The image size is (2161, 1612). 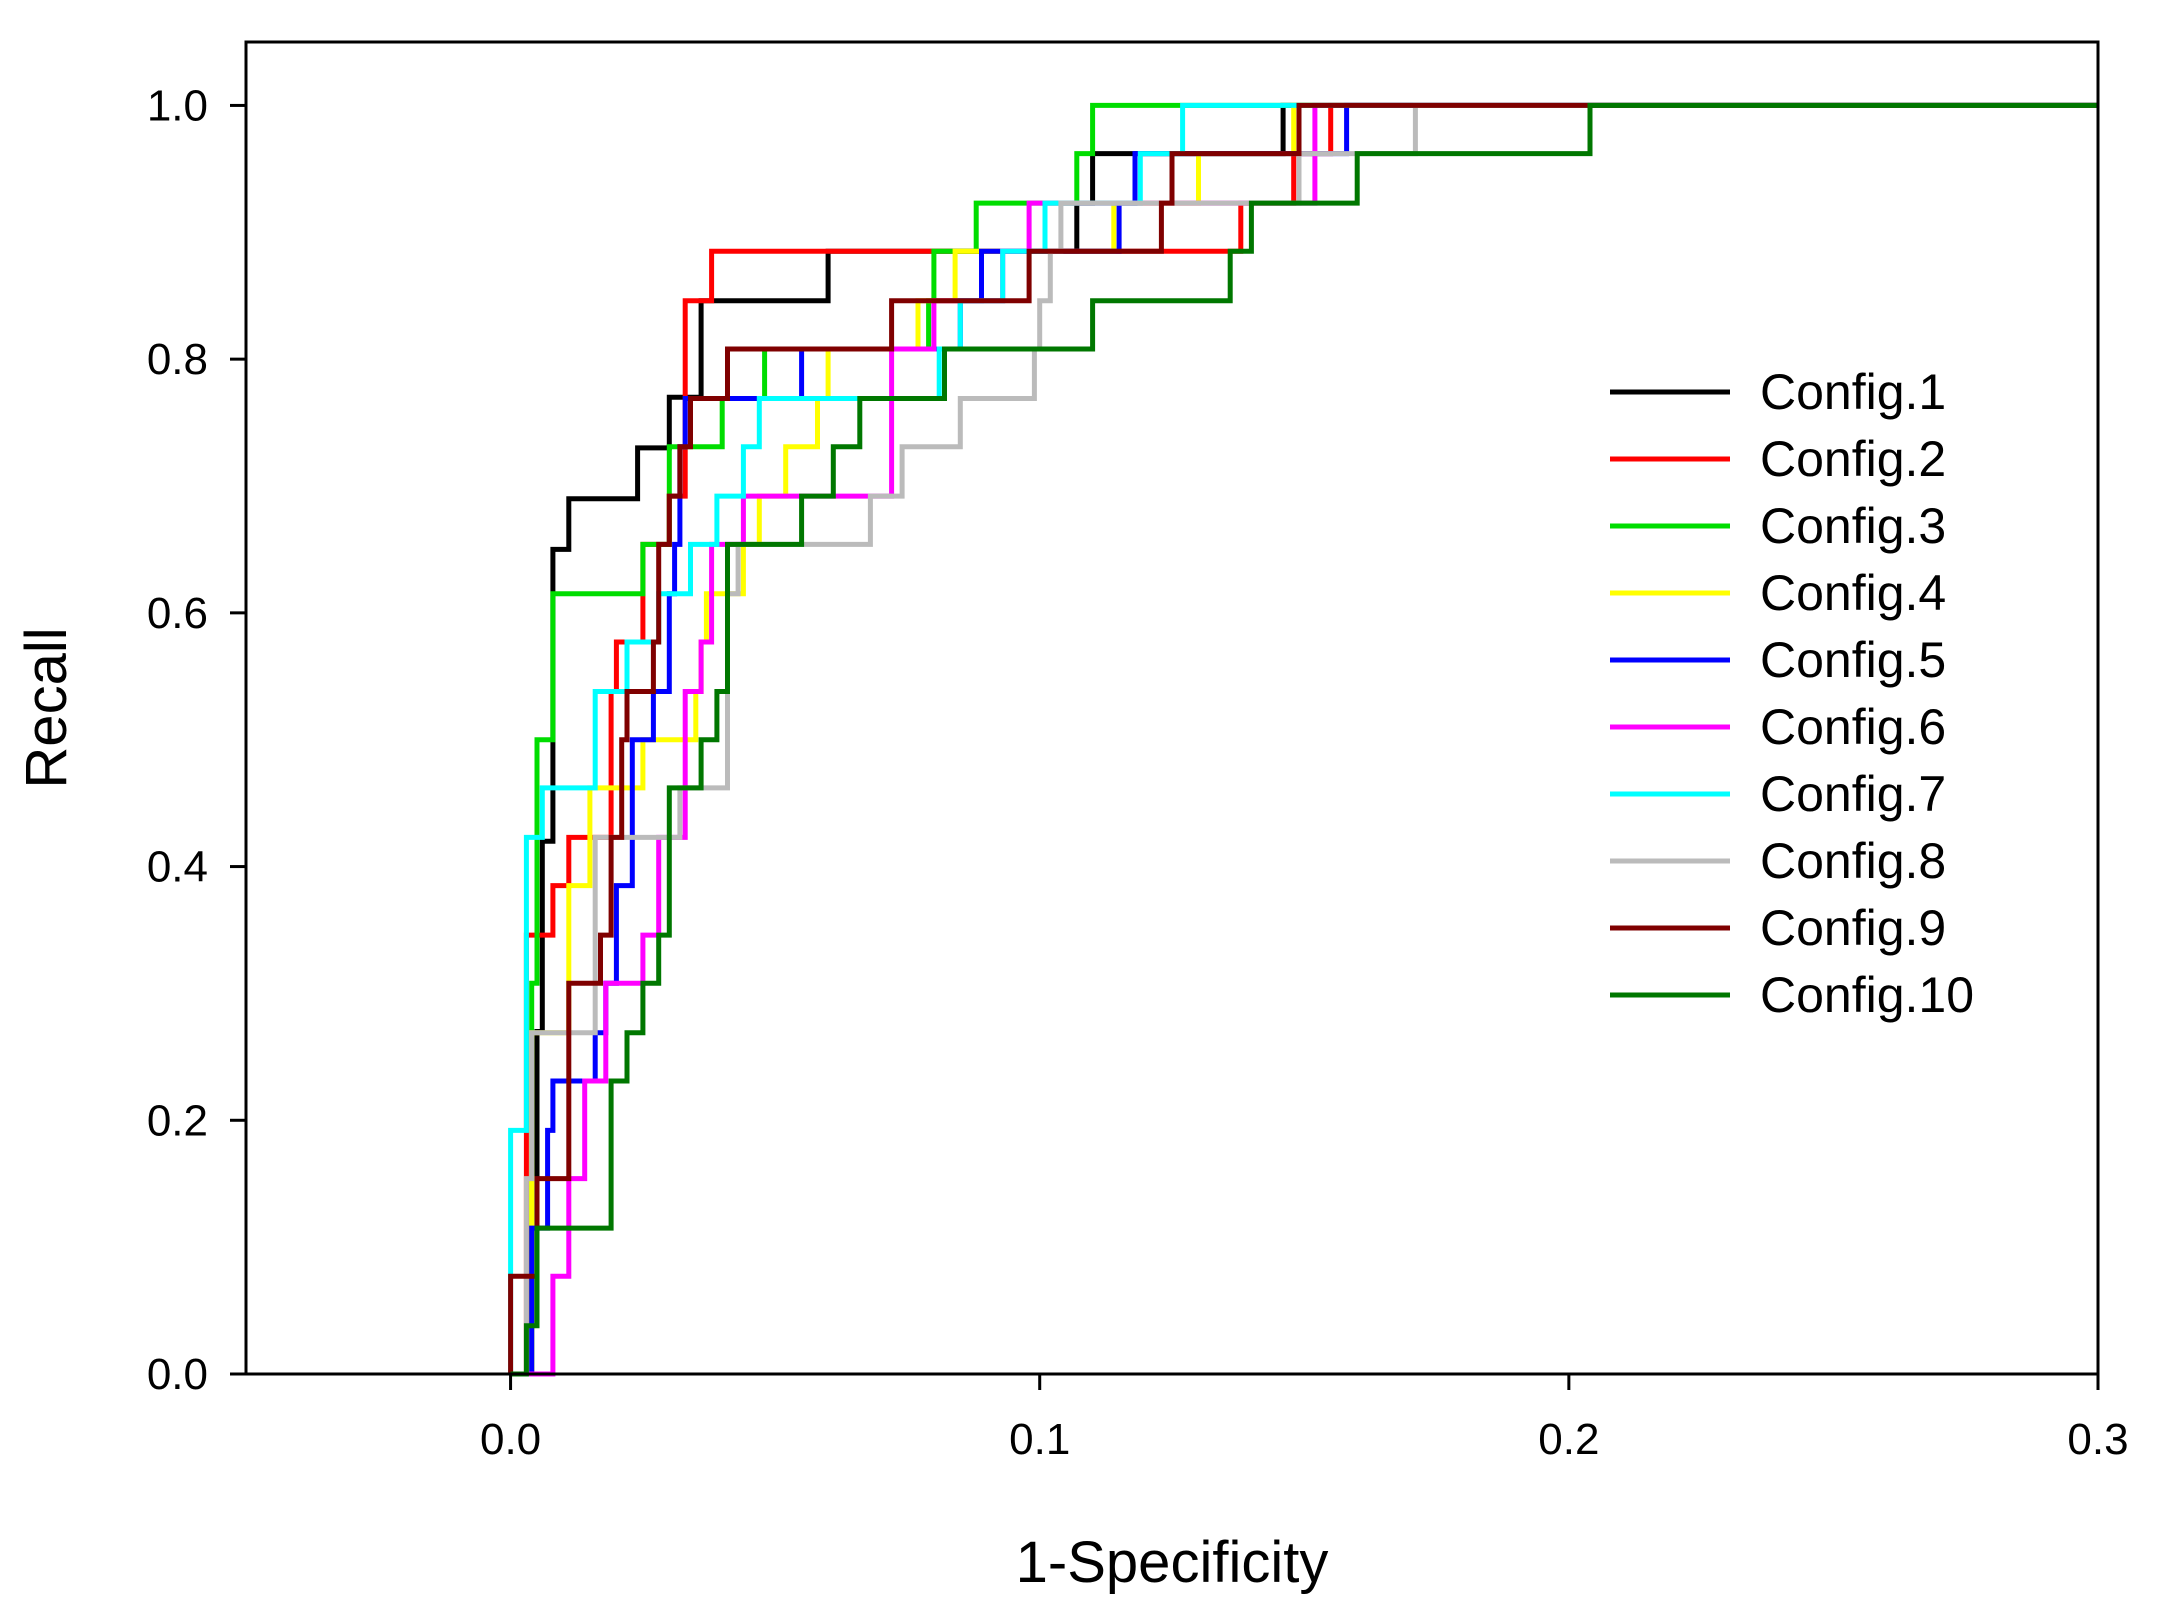 I want to click on y-tick-label: 0.0, so click(x=177, y=1374).